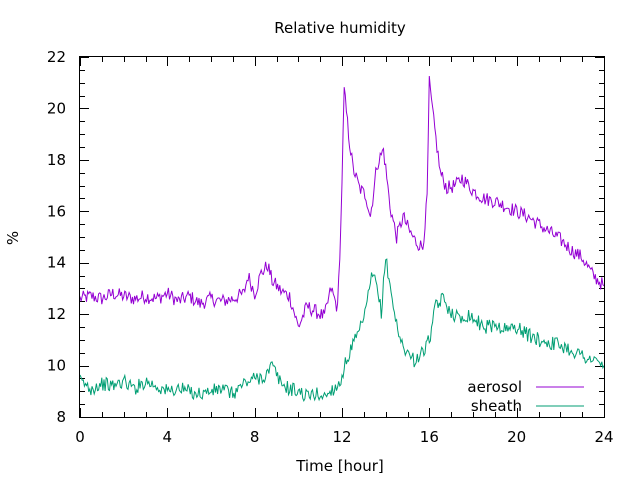 The height and width of the screenshot is (485, 640). What do you see at coordinates (56, 211) in the screenshot?
I see `y-tick-label: 16` at bounding box center [56, 211].